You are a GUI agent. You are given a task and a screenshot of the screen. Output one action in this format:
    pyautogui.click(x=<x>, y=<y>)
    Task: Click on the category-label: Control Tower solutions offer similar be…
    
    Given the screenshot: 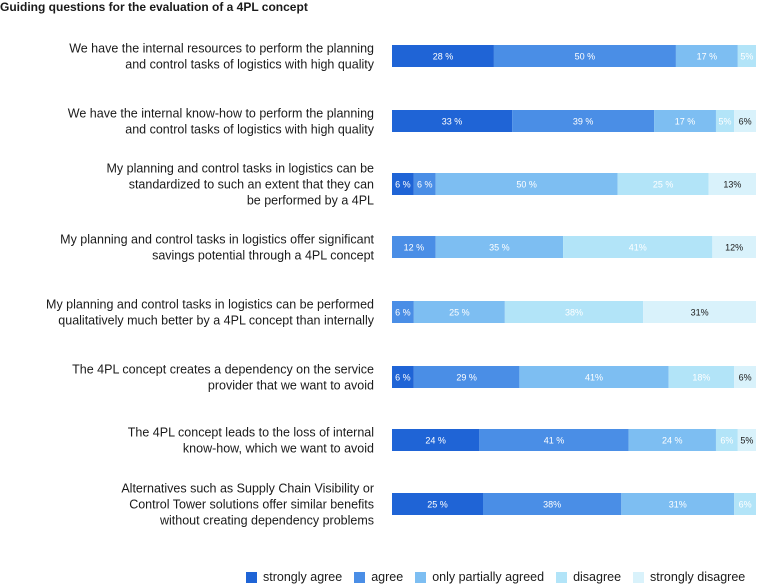 What is the action you would take?
    pyautogui.click(x=251, y=505)
    